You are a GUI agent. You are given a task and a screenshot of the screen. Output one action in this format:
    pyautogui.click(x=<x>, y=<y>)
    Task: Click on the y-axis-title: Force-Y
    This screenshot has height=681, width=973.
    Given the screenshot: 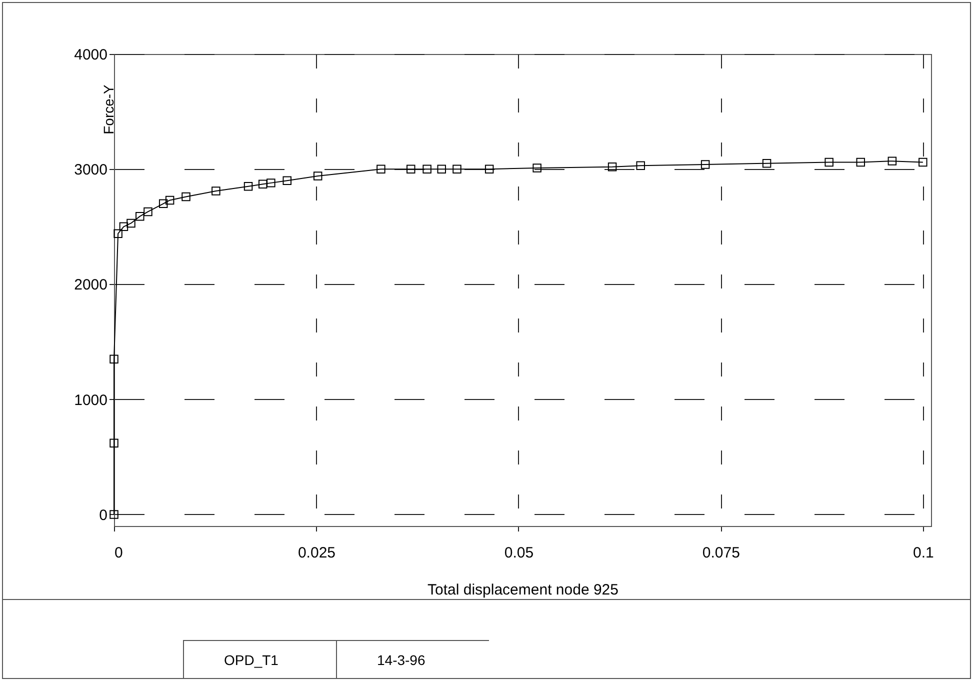 What is the action you would take?
    pyautogui.click(x=108, y=109)
    